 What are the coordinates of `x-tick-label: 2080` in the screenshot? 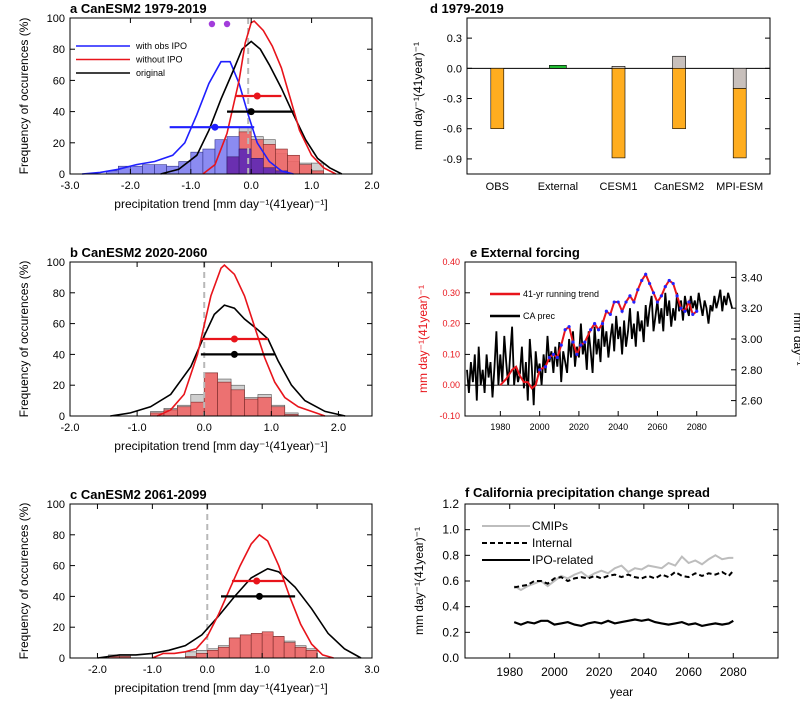 It's located at (733, 672).